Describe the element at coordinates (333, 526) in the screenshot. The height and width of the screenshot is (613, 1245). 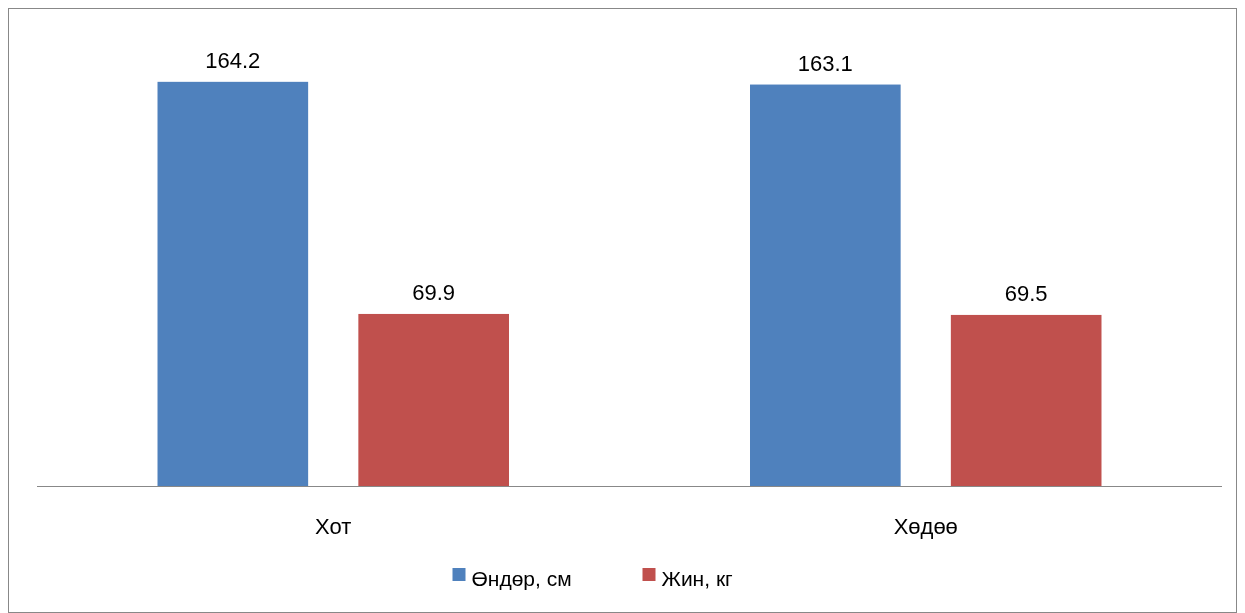
I see `x-tick-label: Хот` at that location.